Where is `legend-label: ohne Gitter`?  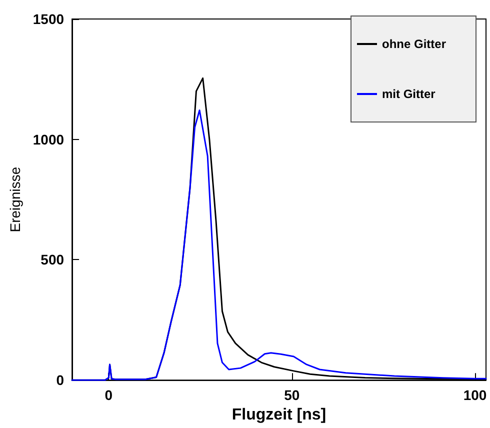 legend-label: ohne Gitter is located at coordinates (414, 44).